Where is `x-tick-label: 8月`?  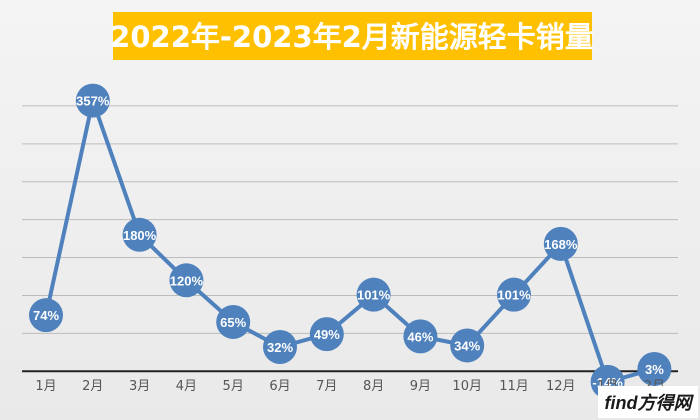
x-tick-label: 8月 is located at coordinates (373, 386).